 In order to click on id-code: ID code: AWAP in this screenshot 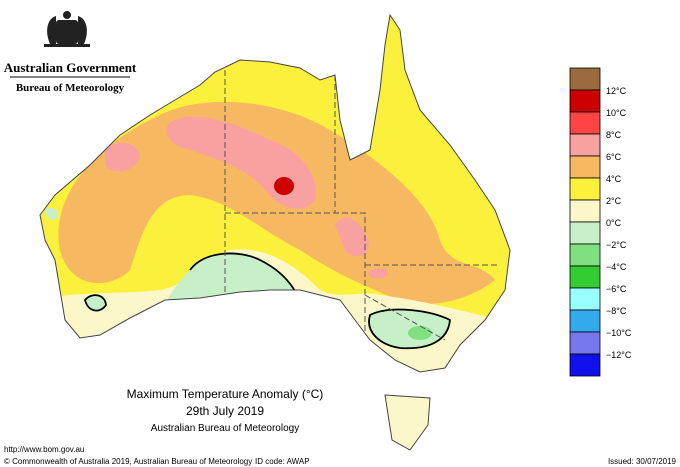, I will do `click(282, 461)`.